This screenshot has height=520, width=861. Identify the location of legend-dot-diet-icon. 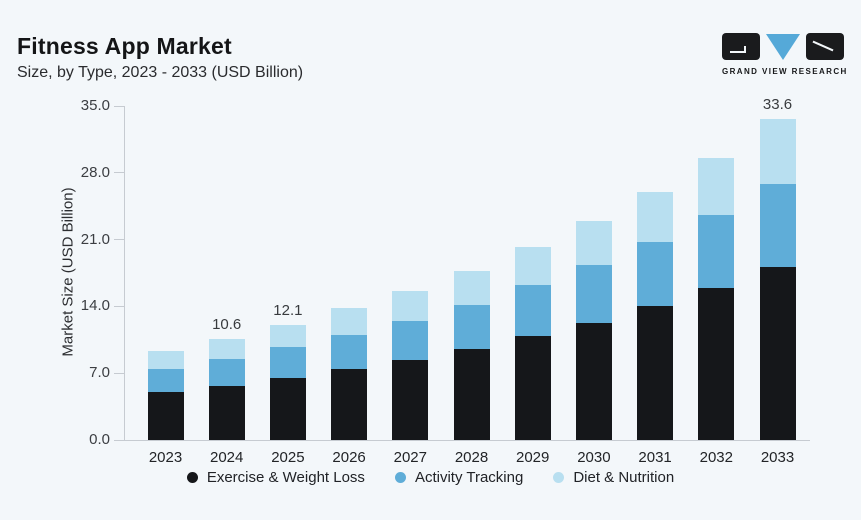
(559, 477).